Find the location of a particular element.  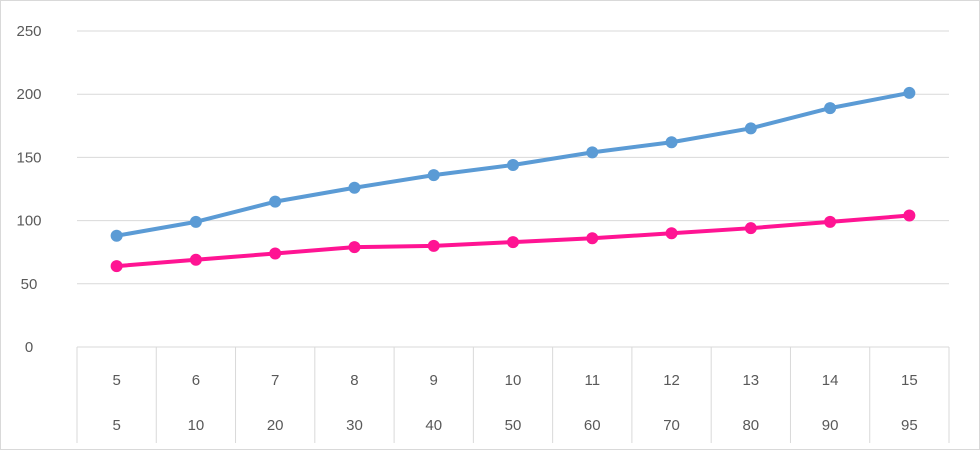

x-tick-label-level2: 20 is located at coordinates (275, 425).